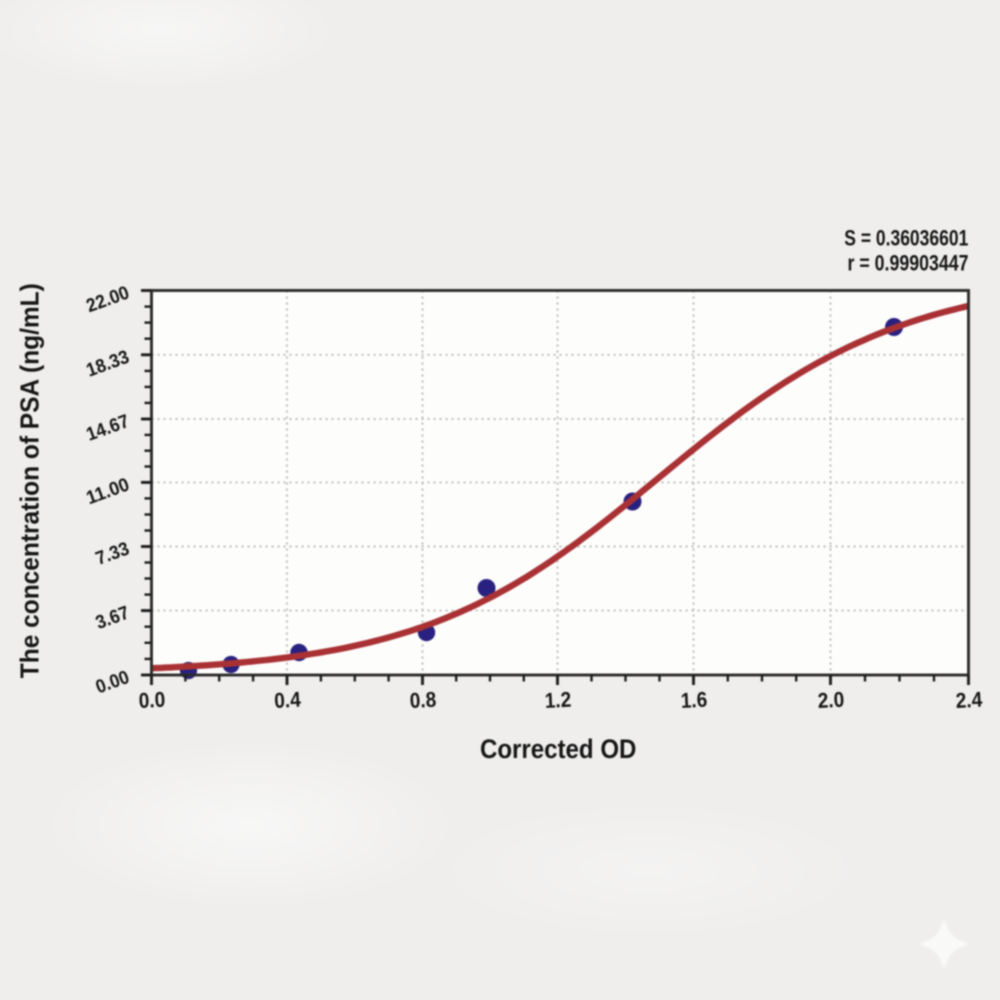 Image resolution: width=1000 pixels, height=1000 pixels. Describe the element at coordinates (288, 700) in the screenshot. I see `svg-text: 0.4` at that location.